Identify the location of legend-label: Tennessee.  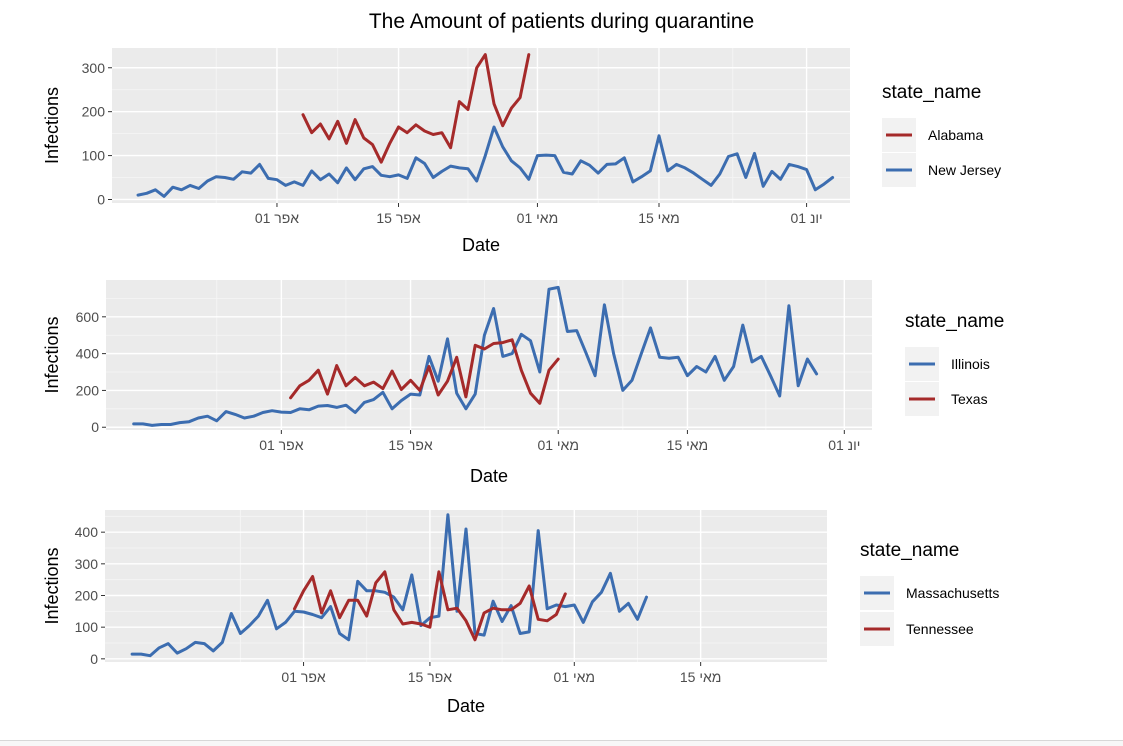
(940, 629).